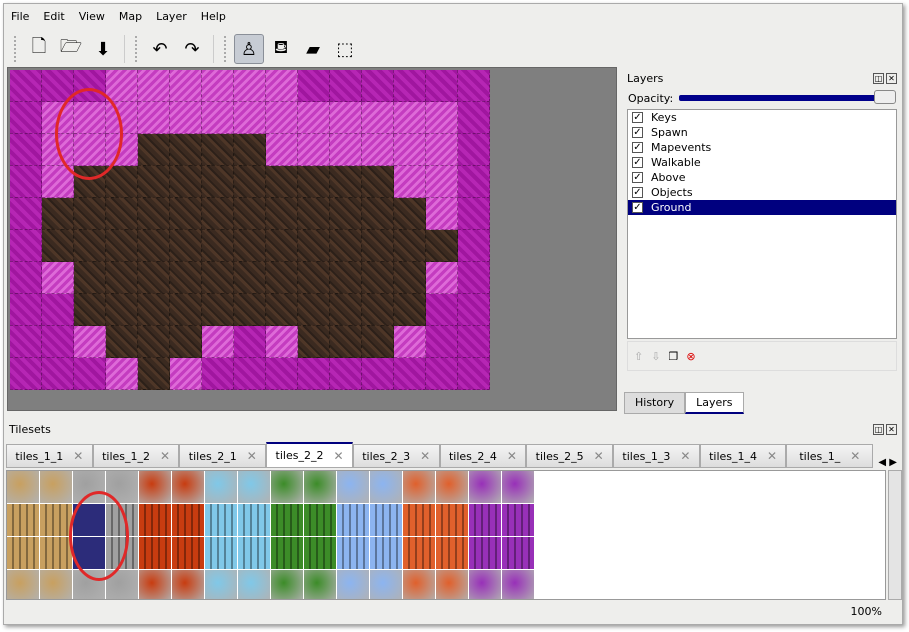 This screenshot has height=632, width=909. Describe the element at coordinates (160, 49) in the screenshot. I see `undo-button: ↶` at that location.